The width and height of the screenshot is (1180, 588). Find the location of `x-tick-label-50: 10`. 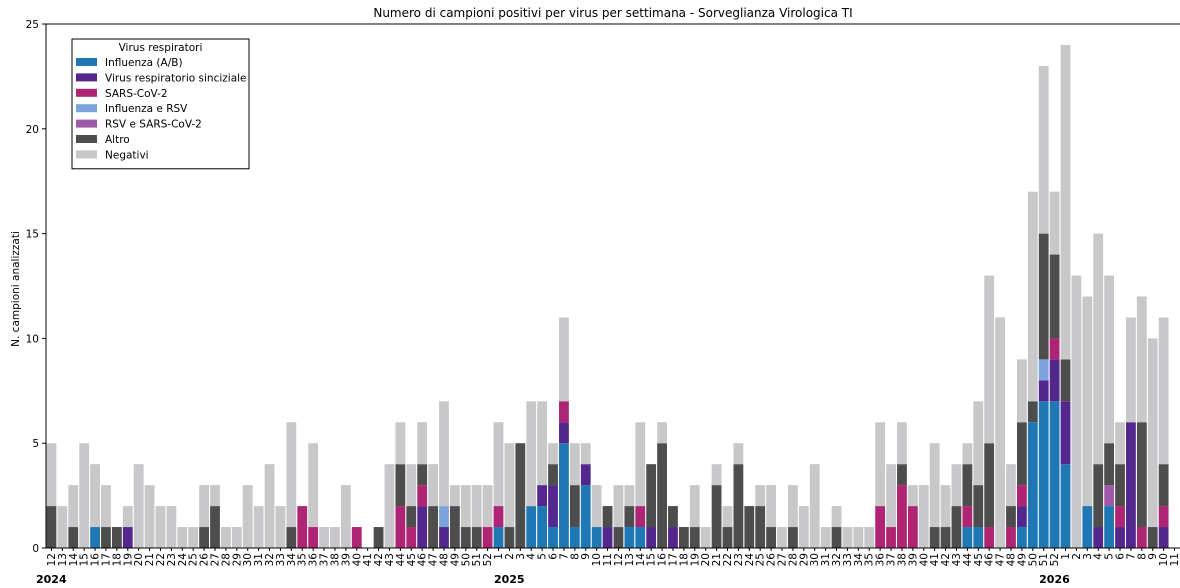

x-tick-label-50: 10 is located at coordinates (597, 559).